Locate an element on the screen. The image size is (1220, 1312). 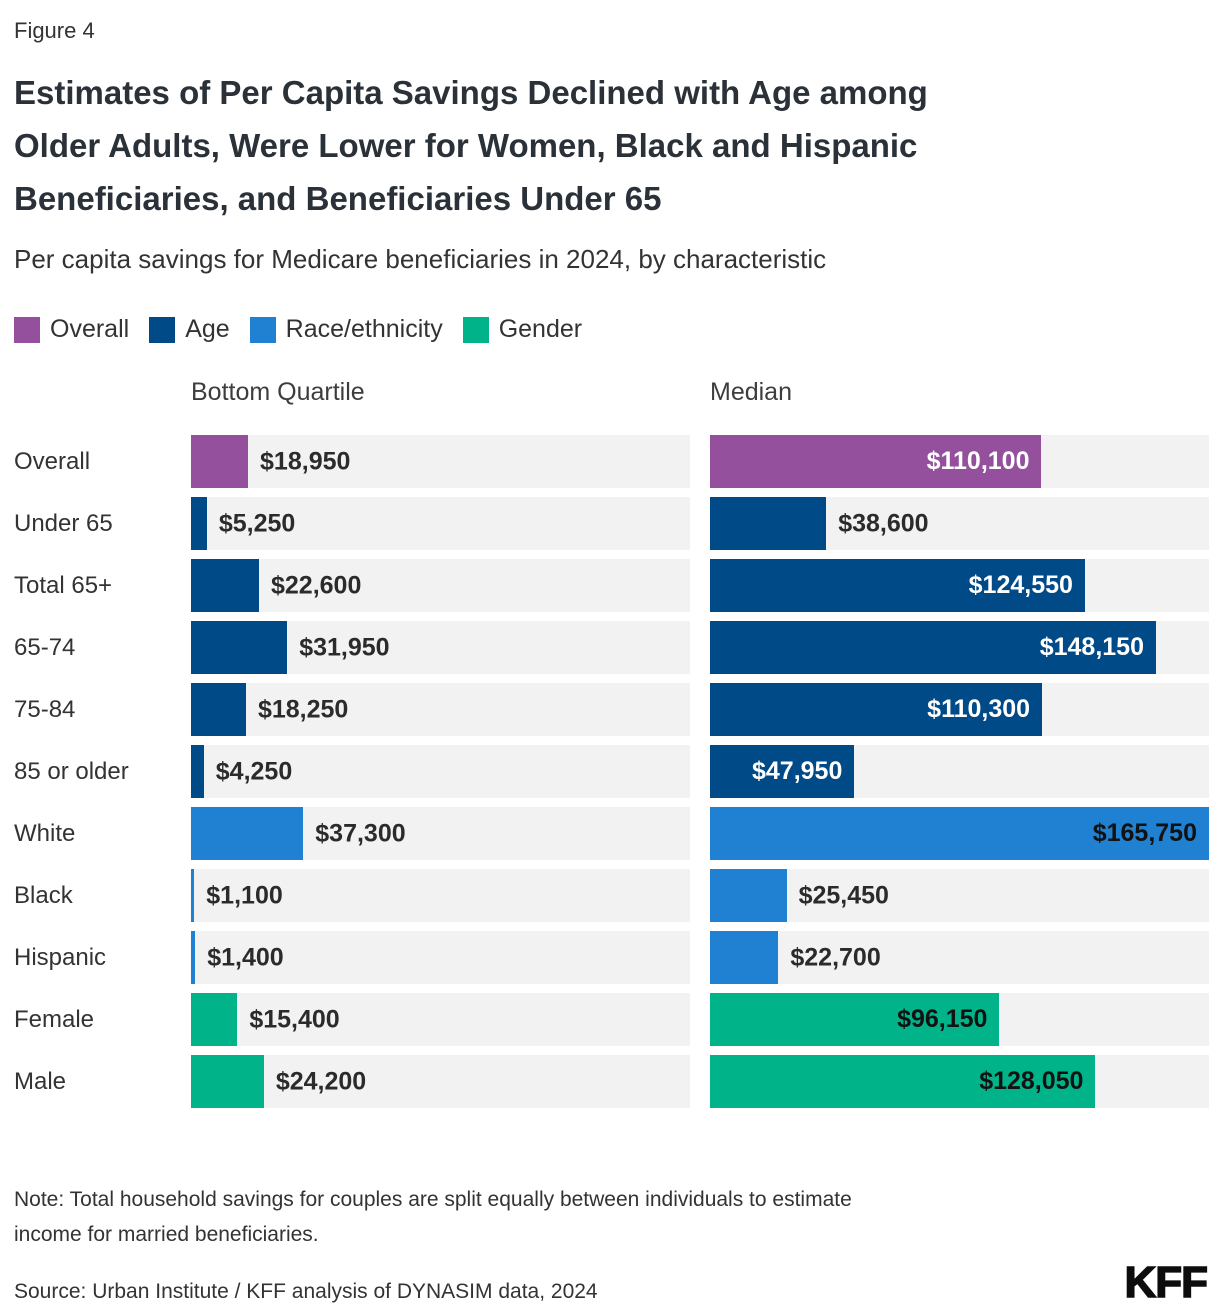
bar-track-median: $38,600 is located at coordinates (959, 523).